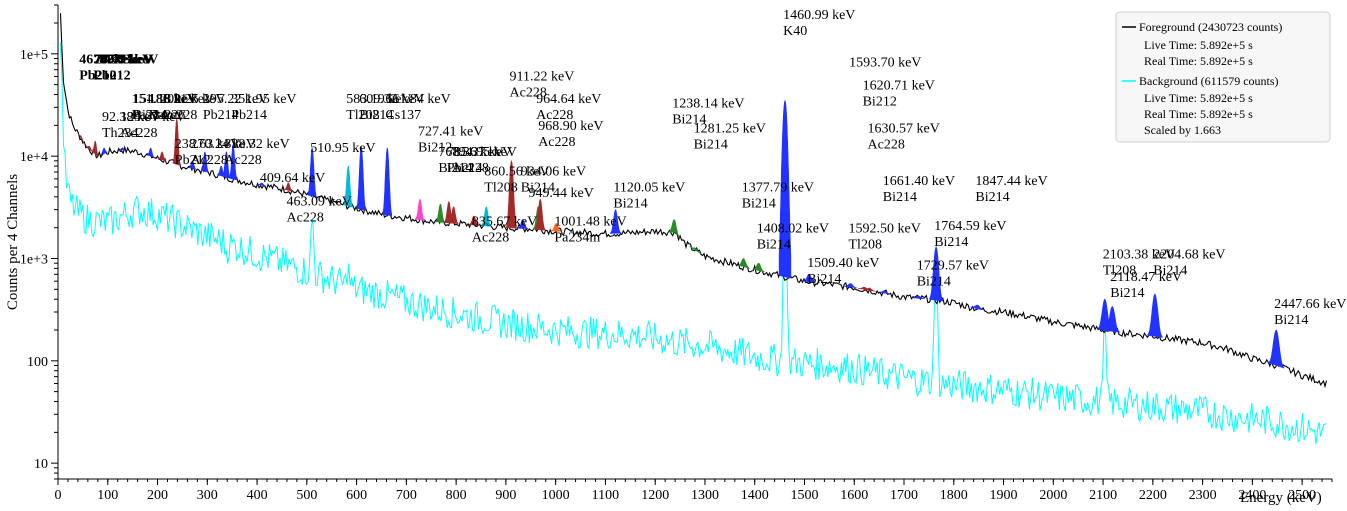  What do you see at coordinates (95, 148) in the screenshot?
I see `peak-74.97` at bounding box center [95, 148].